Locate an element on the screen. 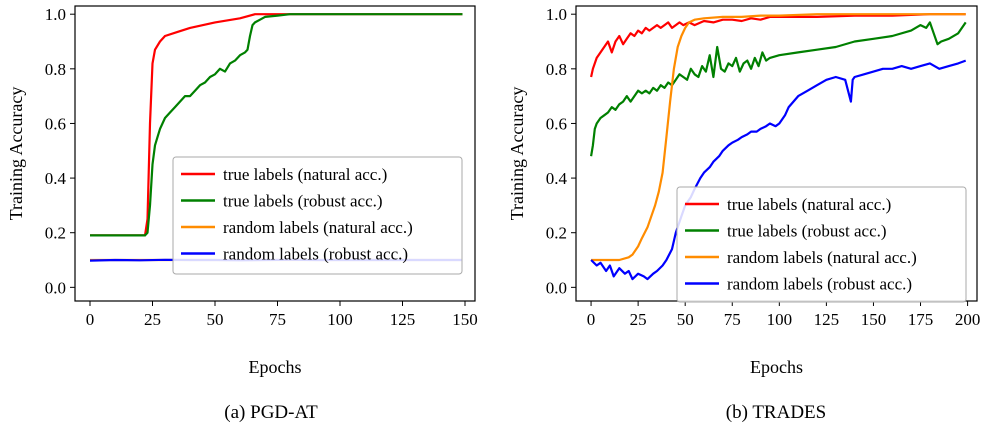 This screenshot has height=426, width=987. figure-caption: (b) TRADES is located at coordinates (776, 412).